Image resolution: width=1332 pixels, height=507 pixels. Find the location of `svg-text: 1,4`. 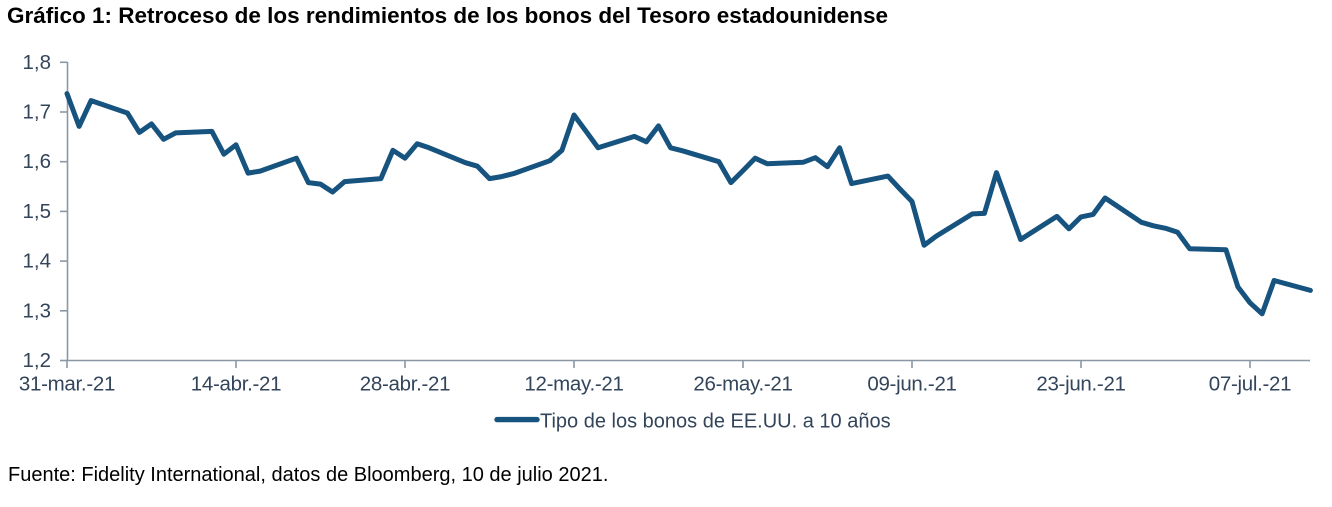

svg-text: 1,4 is located at coordinates (37, 261).